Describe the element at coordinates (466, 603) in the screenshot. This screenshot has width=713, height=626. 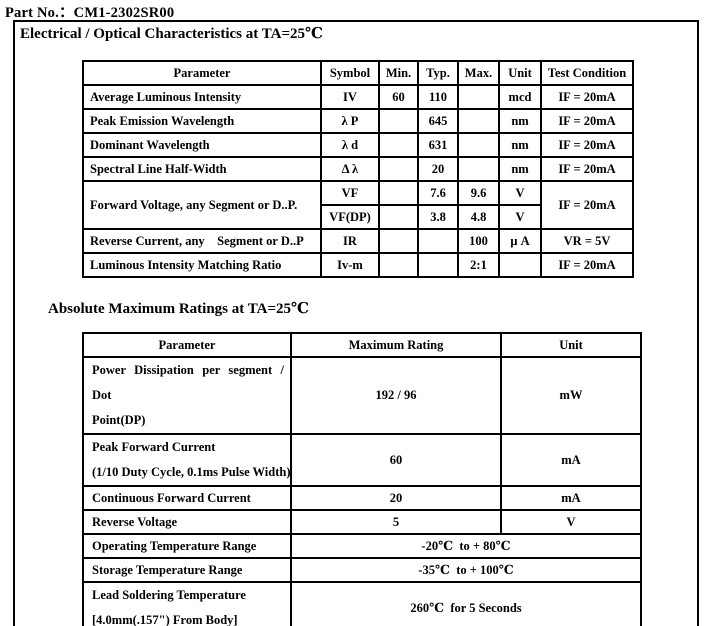
I see `cell-rating-span: 260℃ for 5 Seconds` at that location.